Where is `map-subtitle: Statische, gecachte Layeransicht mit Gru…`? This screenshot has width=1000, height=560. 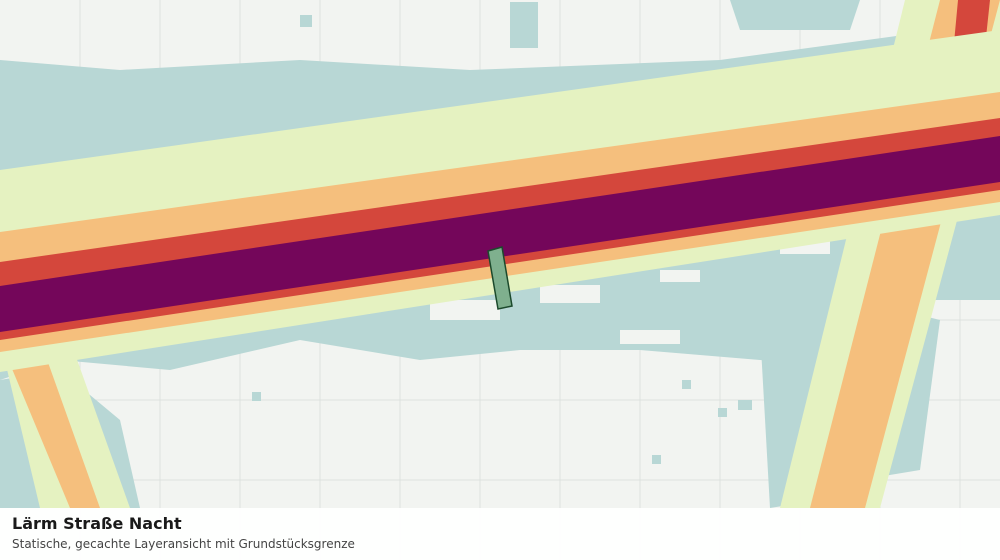
map-subtitle: Statische, gecachte Layeransicht mit Gru… is located at coordinates (183, 544).